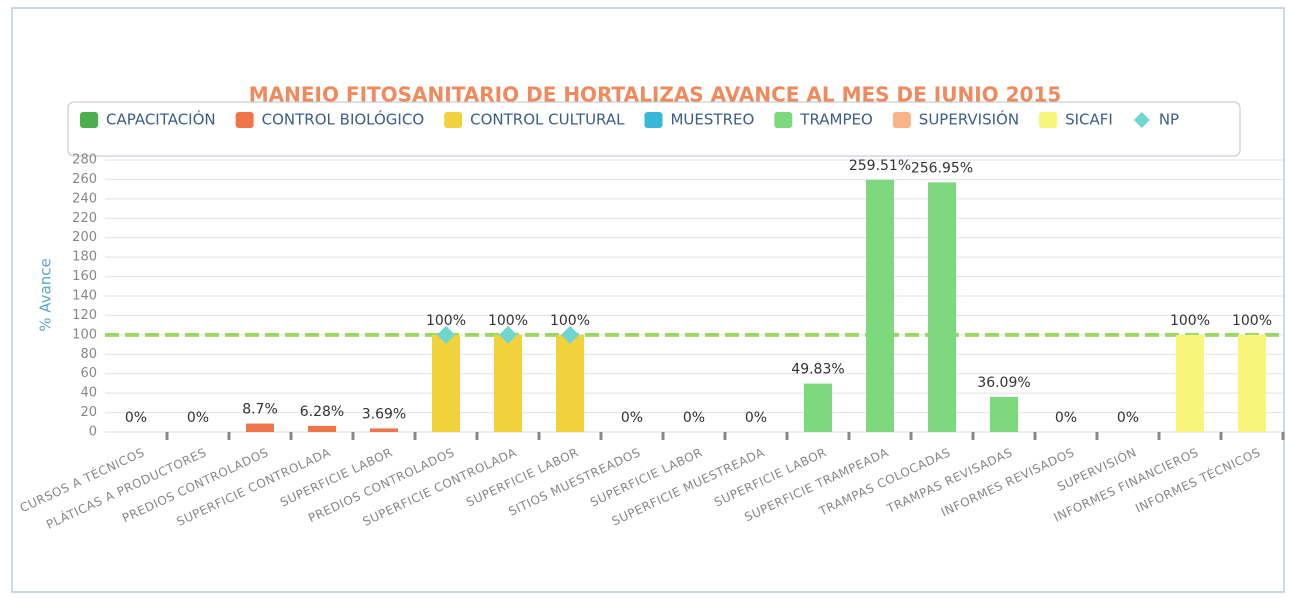 This screenshot has width=1289, height=598. Describe the element at coordinates (93, 432) in the screenshot. I see `y-tick-label: 0` at that location.